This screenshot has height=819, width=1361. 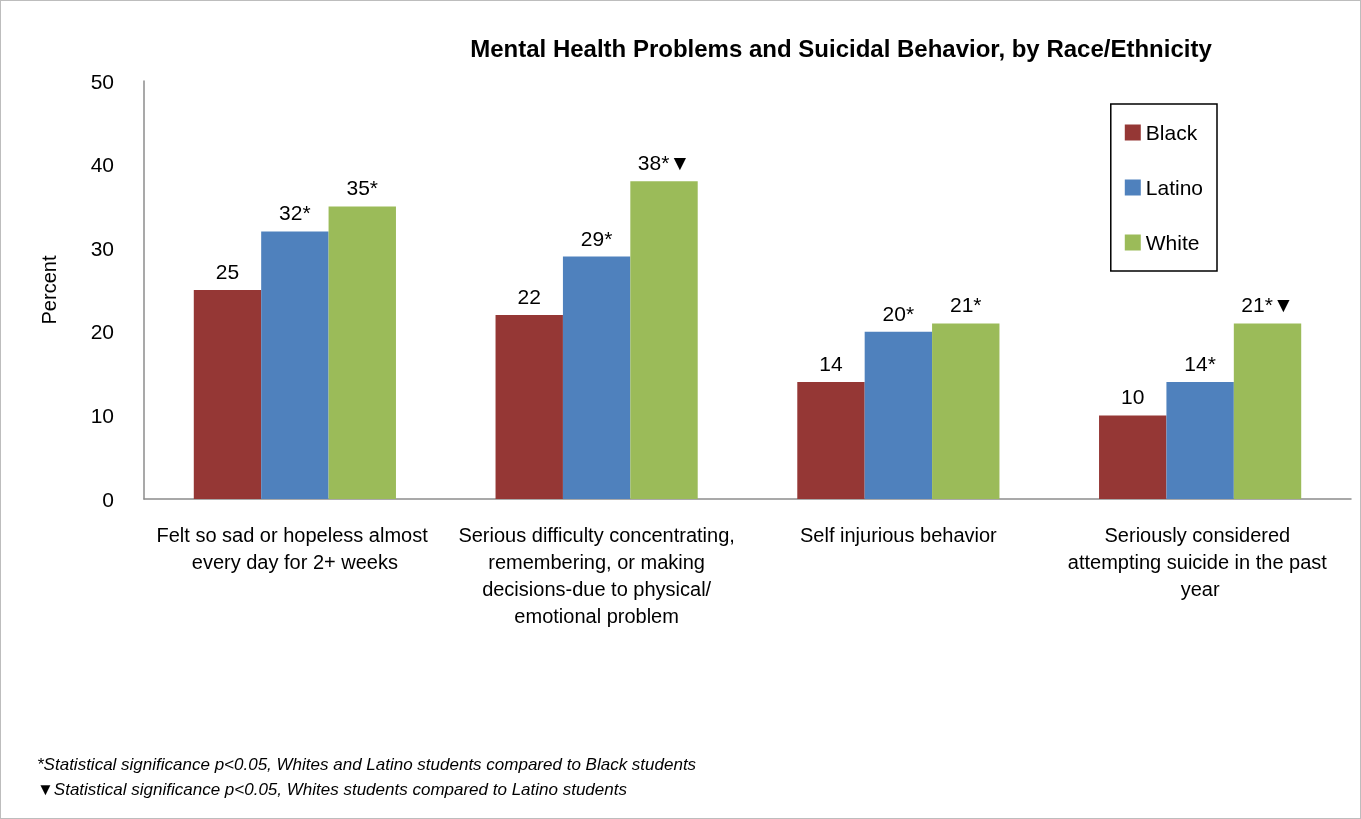 What do you see at coordinates (898, 313) in the screenshot?
I see `data-label: 20*` at bounding box center [898, 313].